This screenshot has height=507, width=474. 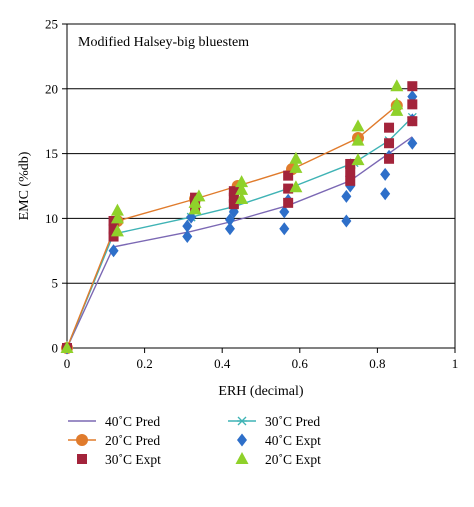 What do you see at coordinates (55, 283) in the screenshot?
I see `y-tick-label: 5` at bounding box center [55, 283].